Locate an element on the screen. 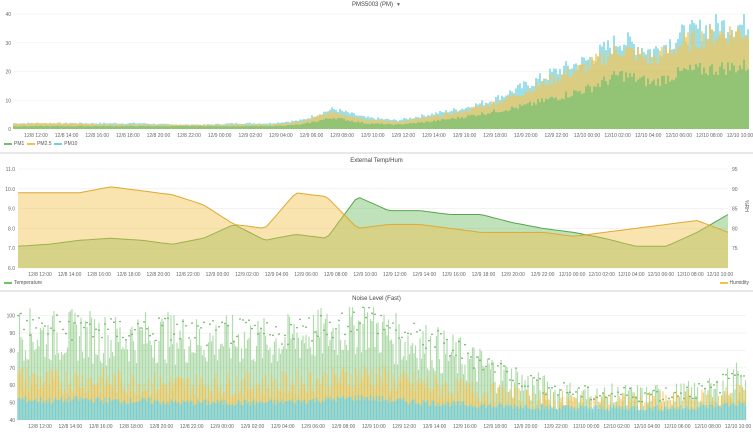 Image resolution: width=753 pixels, height=435 pixels. temp-x-tick-label: 12/8 16:00 is located at coordinates (99, 275).